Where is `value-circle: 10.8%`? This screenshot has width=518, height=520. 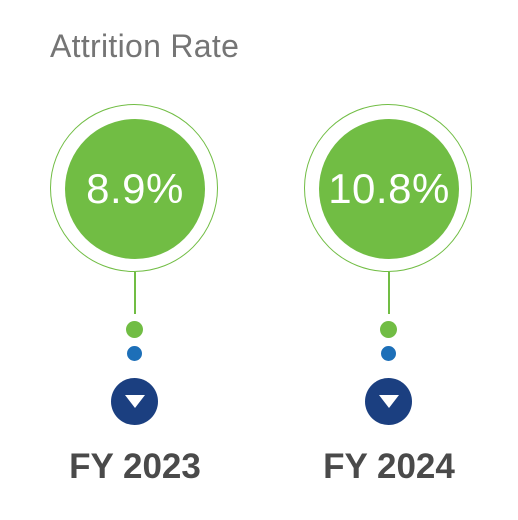
value-circle: 10.8% is located at coordinates (389, 189).